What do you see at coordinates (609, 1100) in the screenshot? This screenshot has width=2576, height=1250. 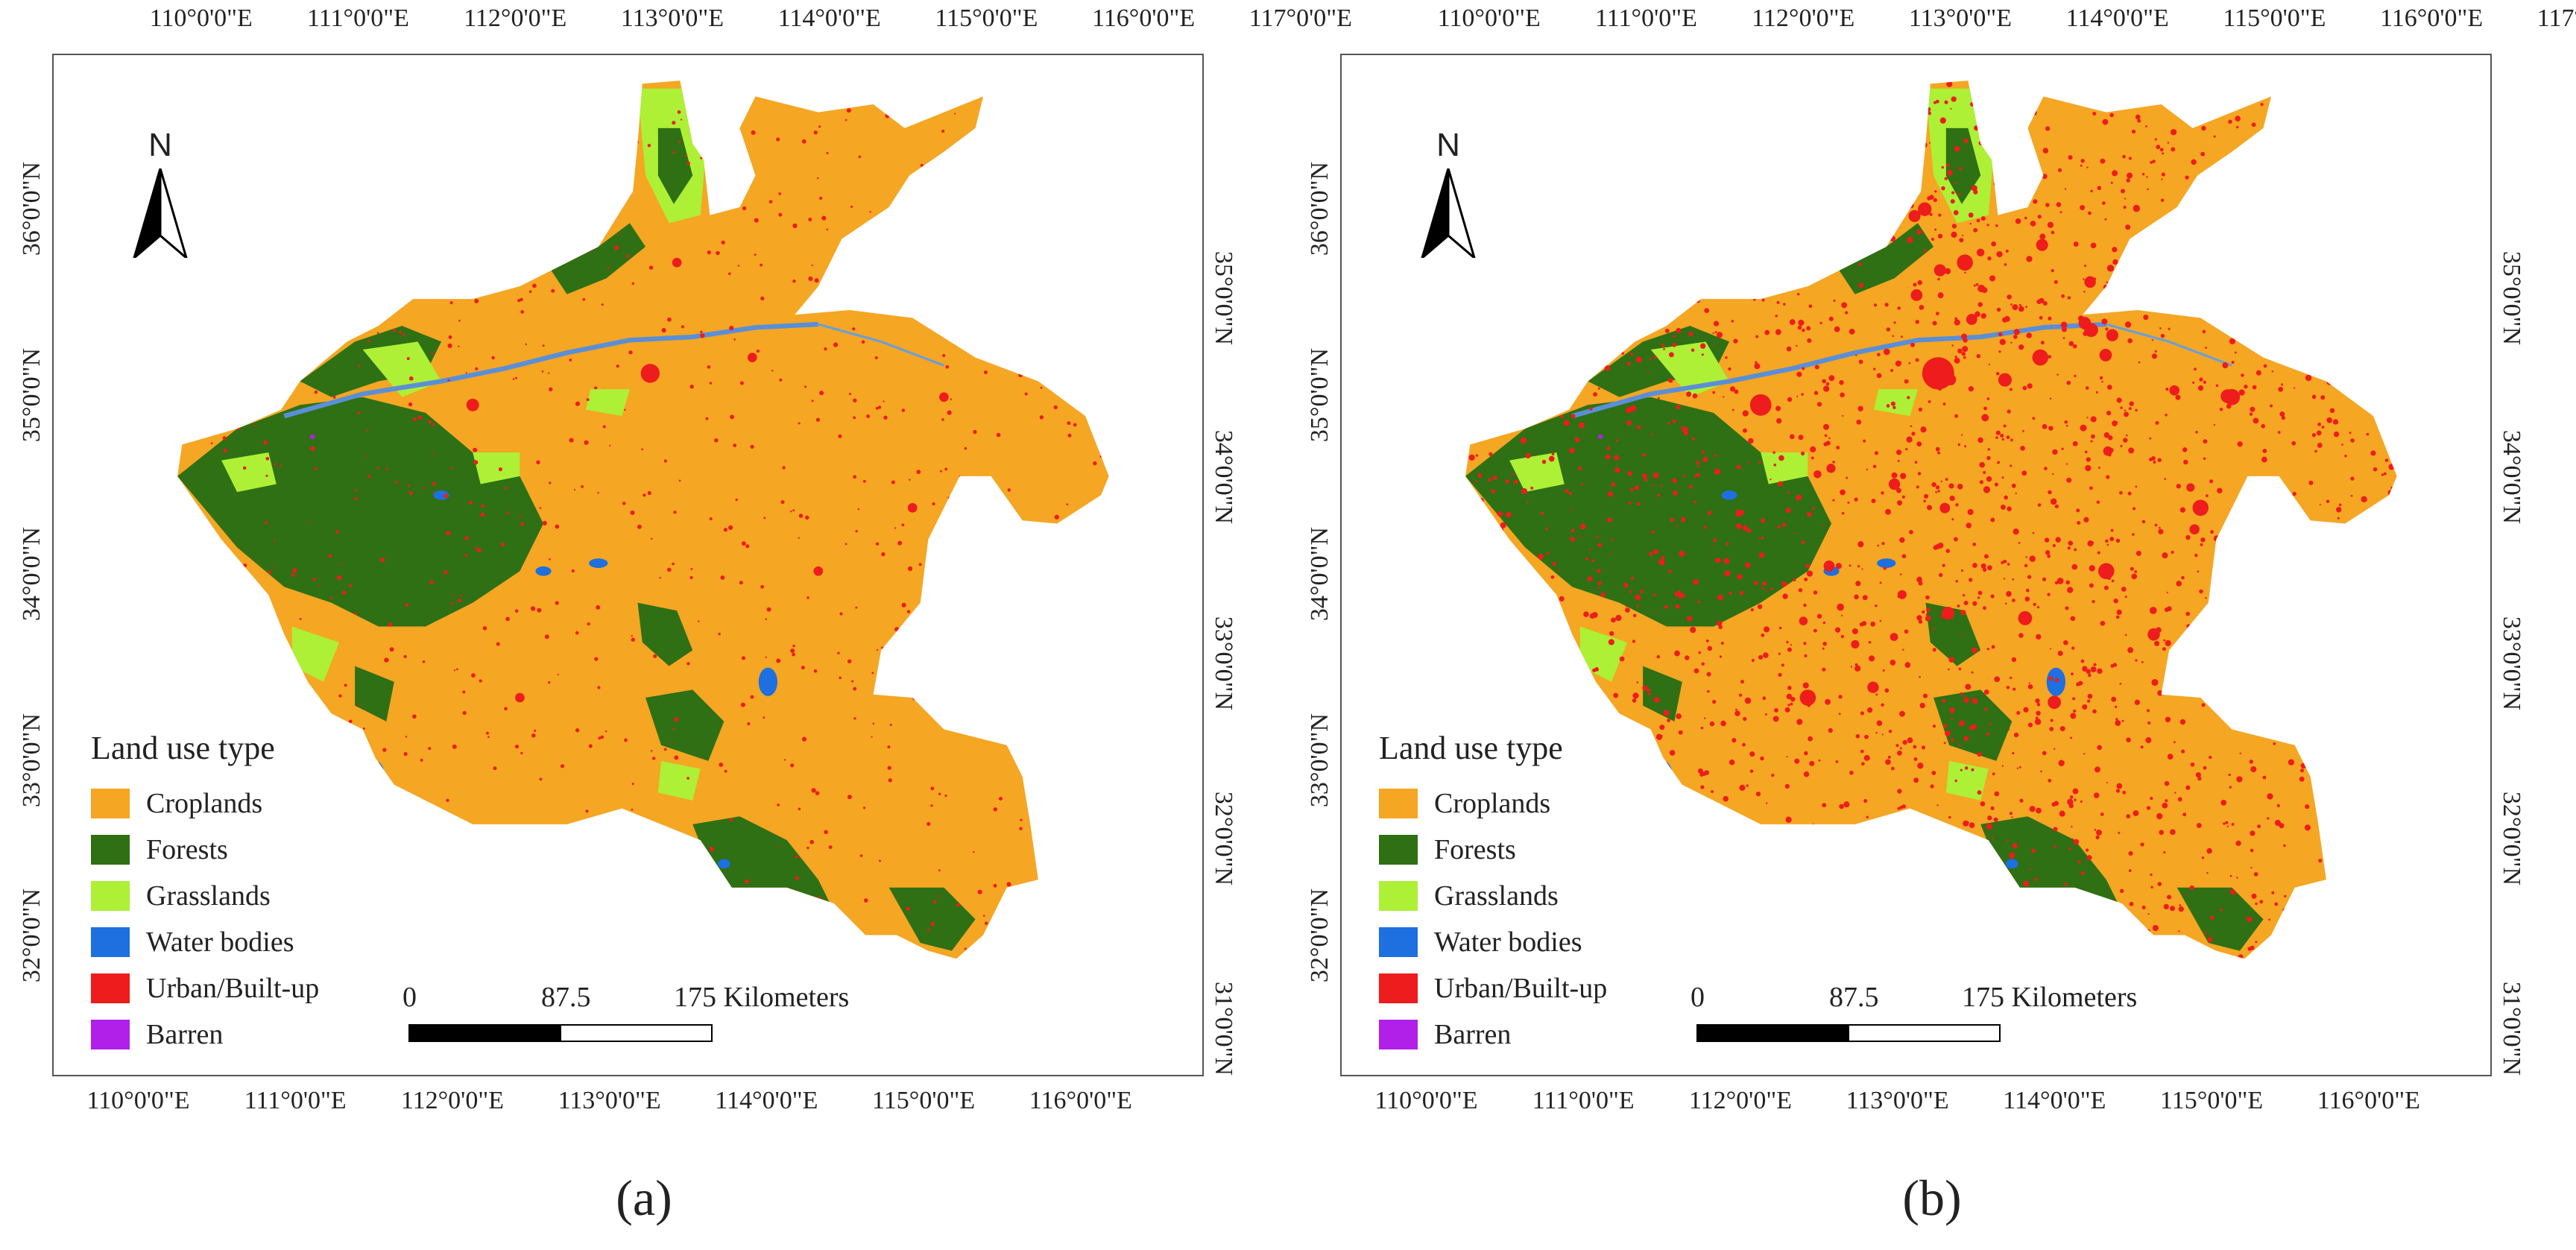 I see `longitude-tick-bottom: 113°0'0"E` at bounding box center [609, 1100].